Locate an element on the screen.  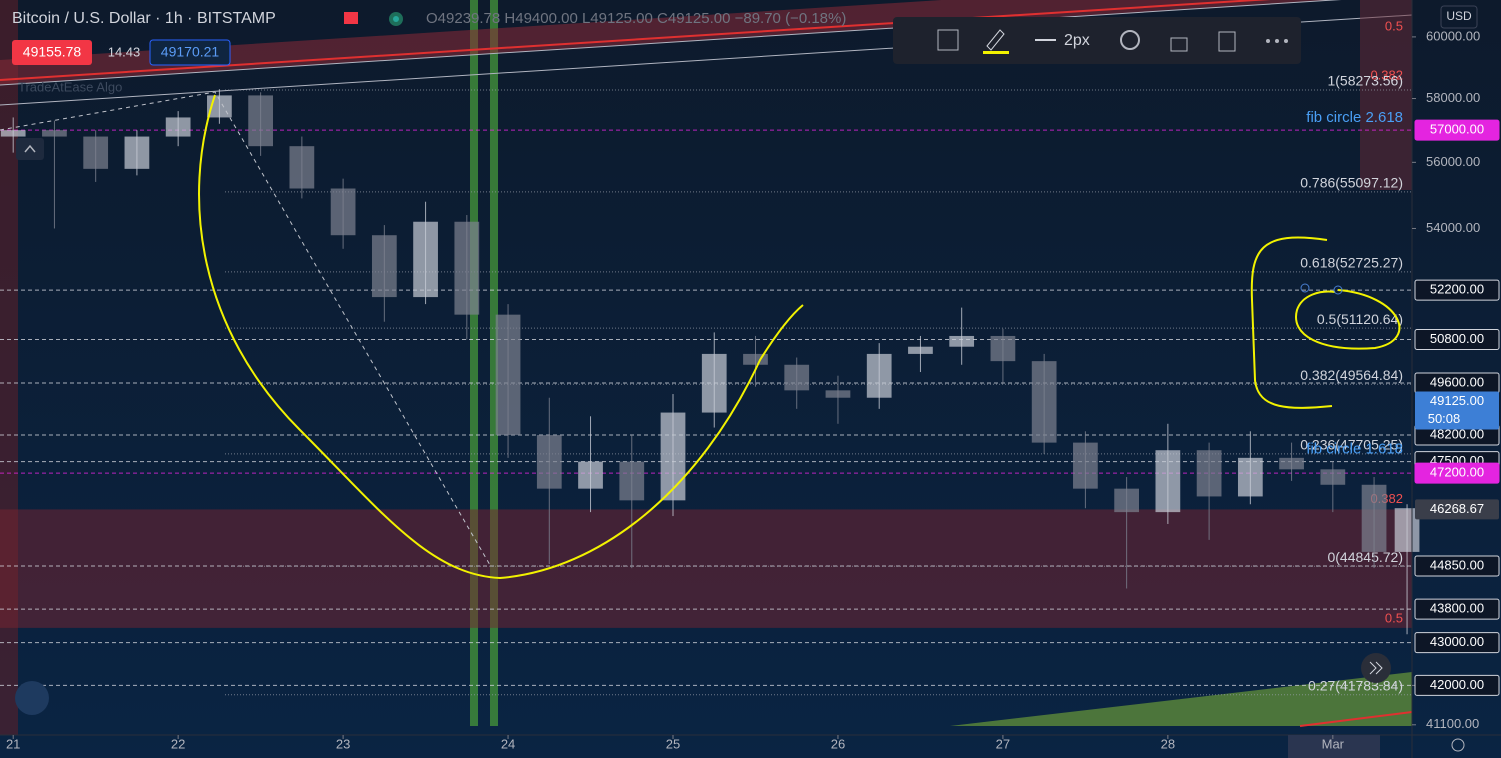
pencil-icon is located at coordinates (995, 40).